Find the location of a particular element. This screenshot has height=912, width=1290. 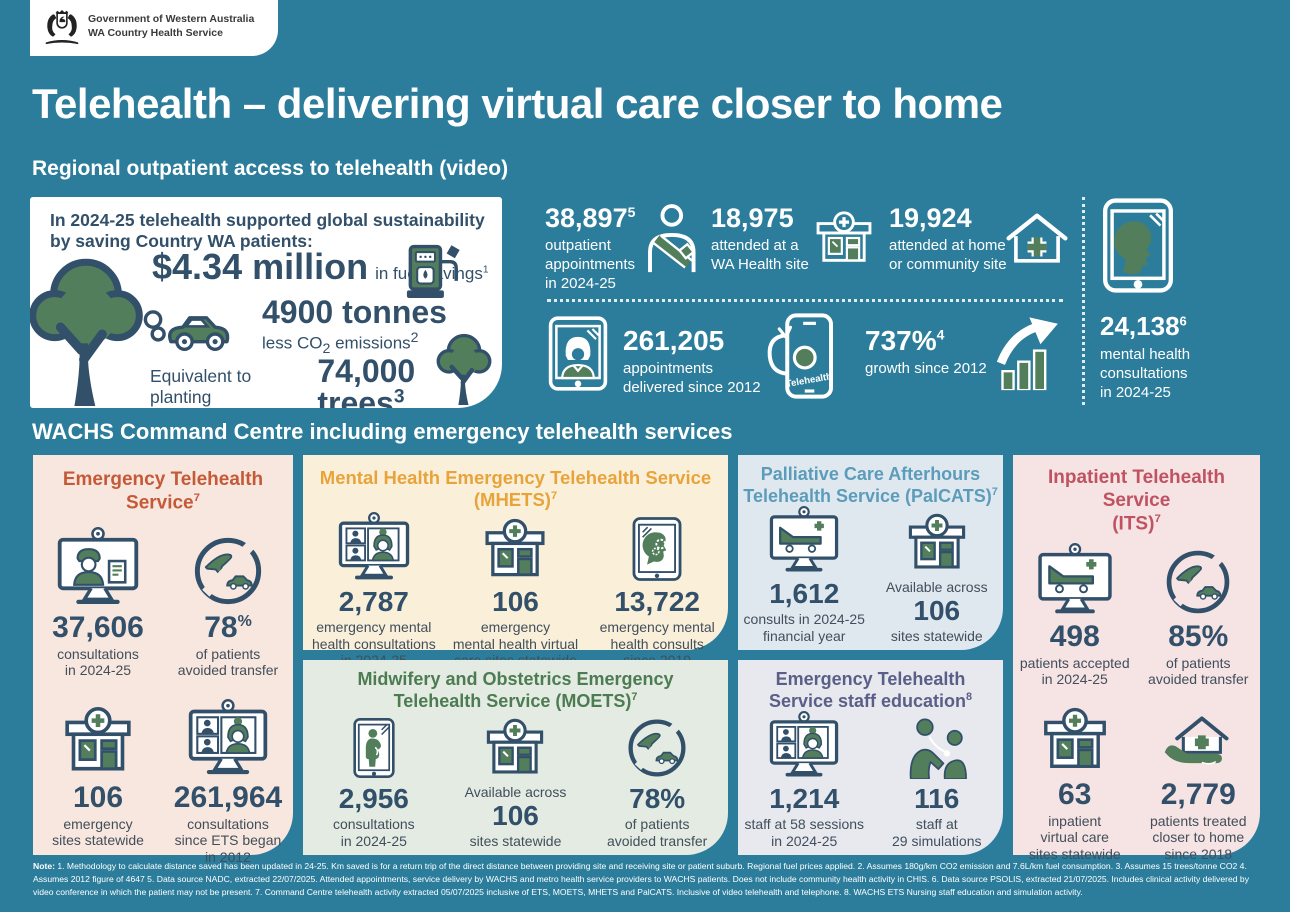

tablet-pregnant-icon is located at coordinates (374, 748).